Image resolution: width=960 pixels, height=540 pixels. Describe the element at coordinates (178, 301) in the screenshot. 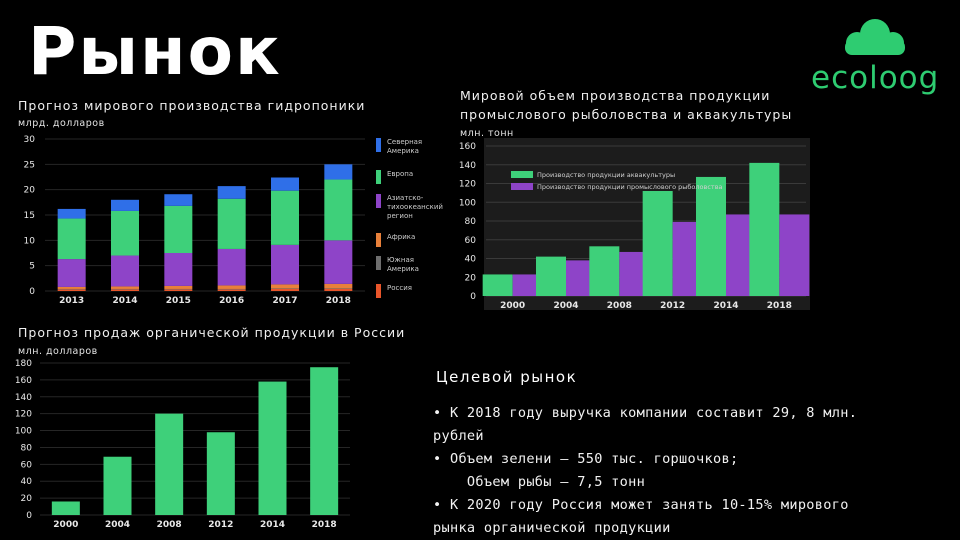

I see `x-tick-label: 2015` at that location.